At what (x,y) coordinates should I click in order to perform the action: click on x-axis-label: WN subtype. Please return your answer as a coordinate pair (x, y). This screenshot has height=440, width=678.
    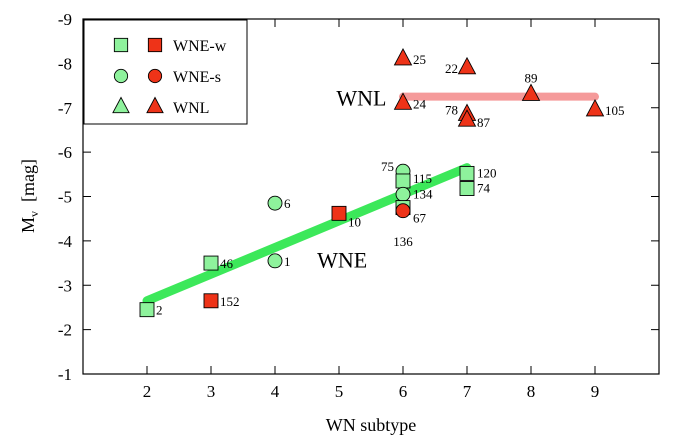
    Looking at the image, I should click on (371, 425).